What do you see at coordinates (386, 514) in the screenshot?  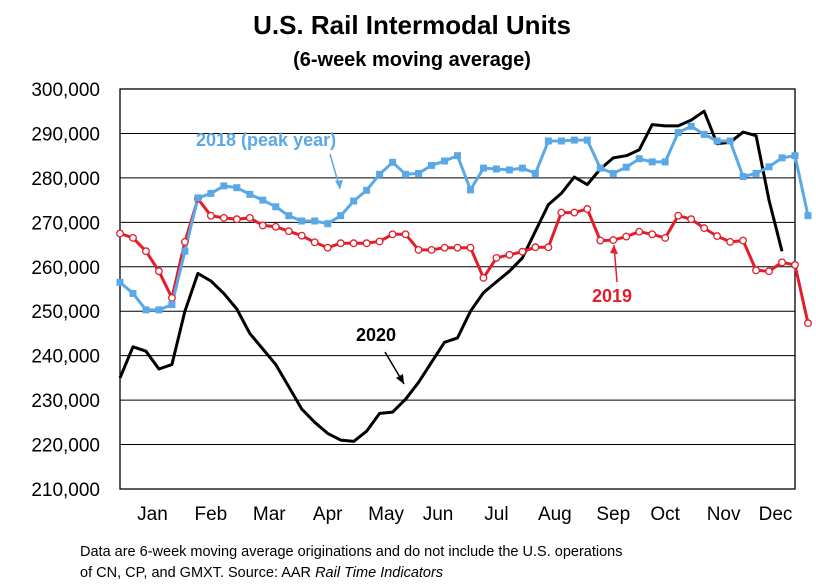 I see `x-tick-label-may: May` at bounding box center [386, 514].